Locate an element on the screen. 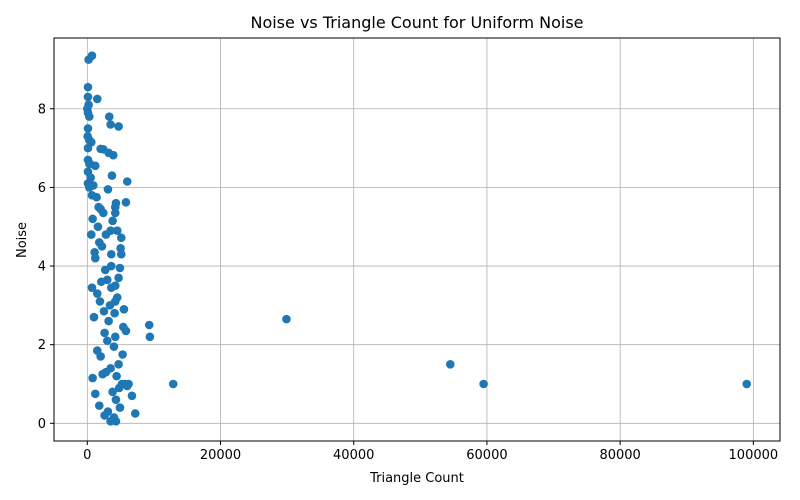 The image size is (800, 500). x-tick-label: 20000 is located at coordinates (220, 455).